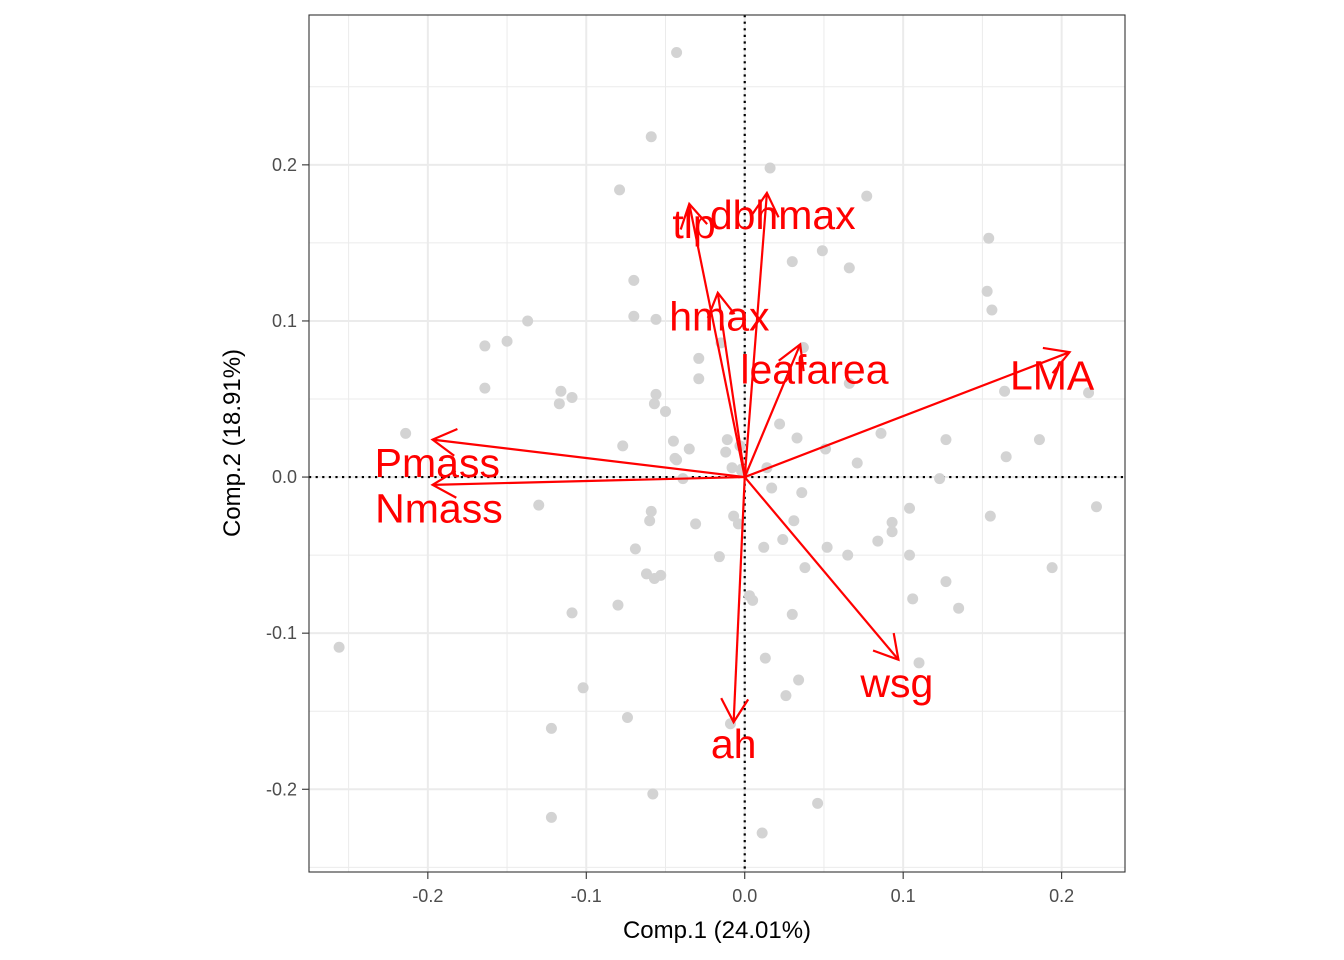 The image size is (1344, 960). Describe the element at coordinates (896, 683) in the screenshot. I see `loading-label-wsg: wsg` at that location.